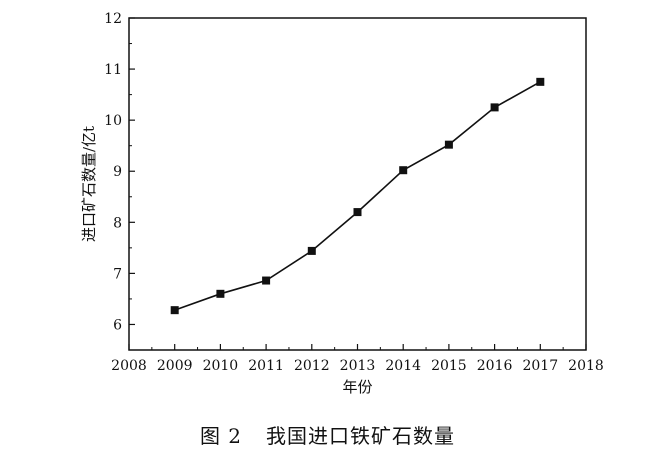  What do you see at coordinates (117, 274) in the screenshot?
I see `y-tick-label: 7` at bounding box center [117, 274].